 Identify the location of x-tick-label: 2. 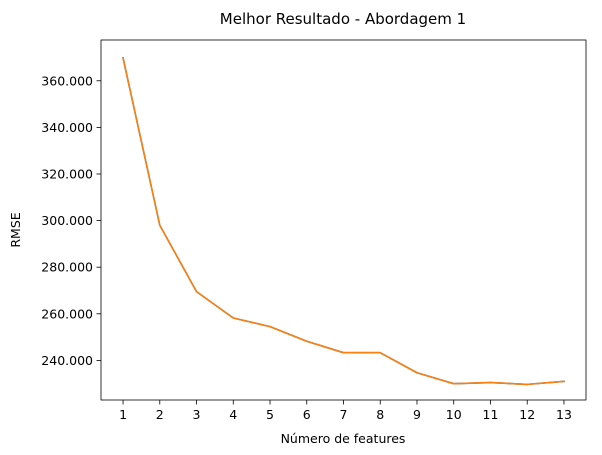
(160, 414).